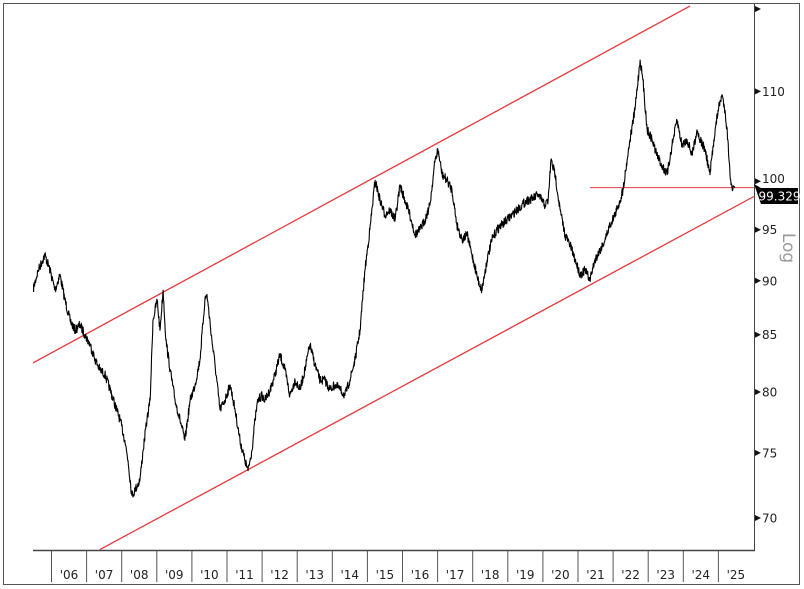 The width and height of the screenshot is (804, 589). I want to click on log-scale-label: Log, so click(788, 248).